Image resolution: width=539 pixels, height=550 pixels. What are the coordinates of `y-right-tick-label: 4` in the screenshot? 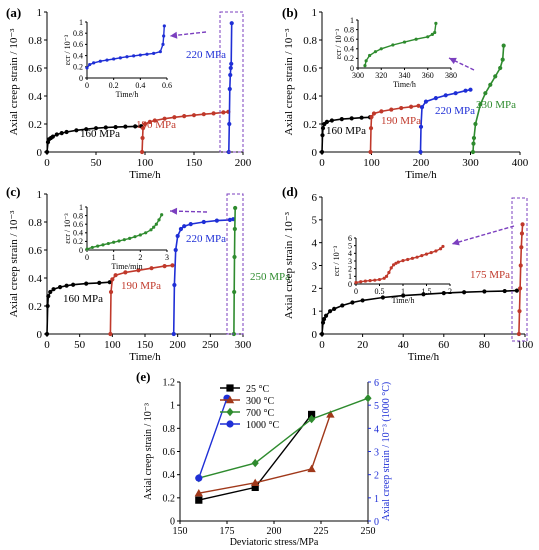 It's located at (376, 429).